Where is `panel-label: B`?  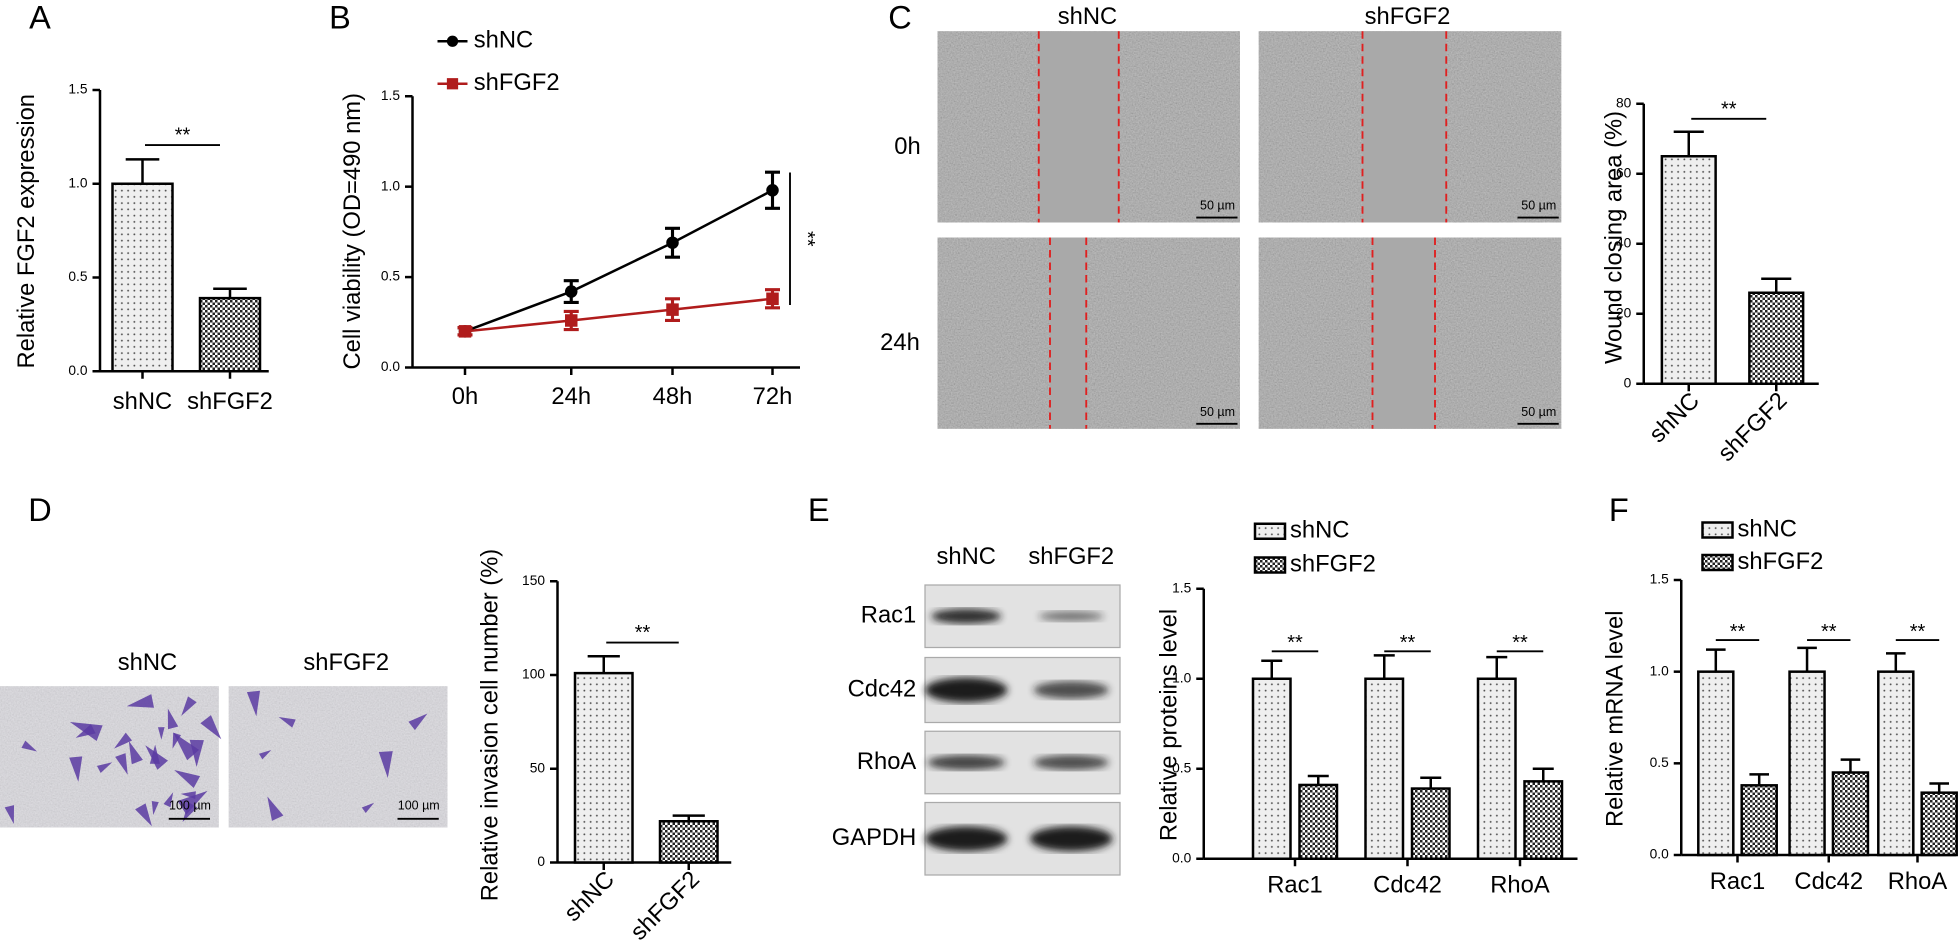
panel-label: B is located at coordinates (340, 18).